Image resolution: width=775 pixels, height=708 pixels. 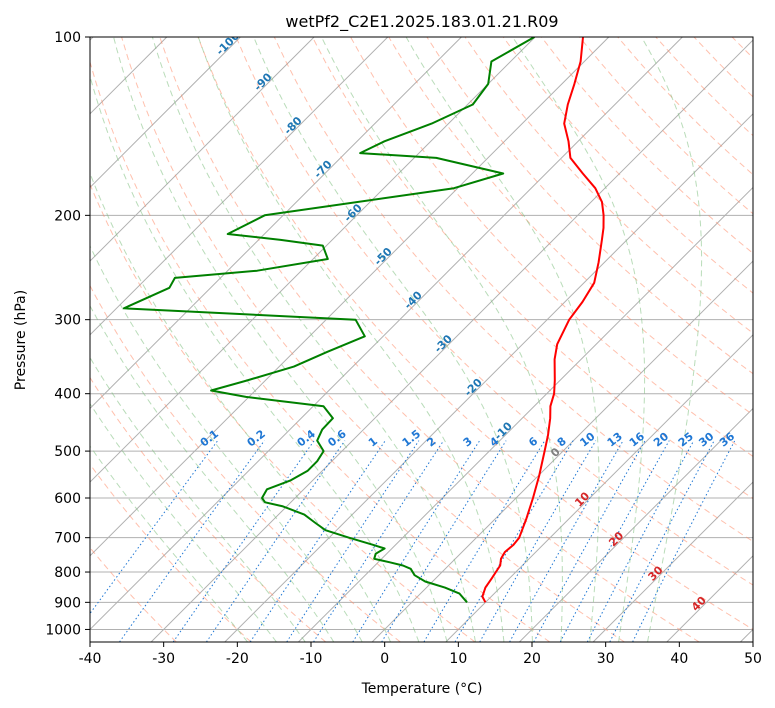 What do you see at coordinates (384, 659) in the screenshot?
I see `x-tick-label: 0` at bounding box center [384, 659].